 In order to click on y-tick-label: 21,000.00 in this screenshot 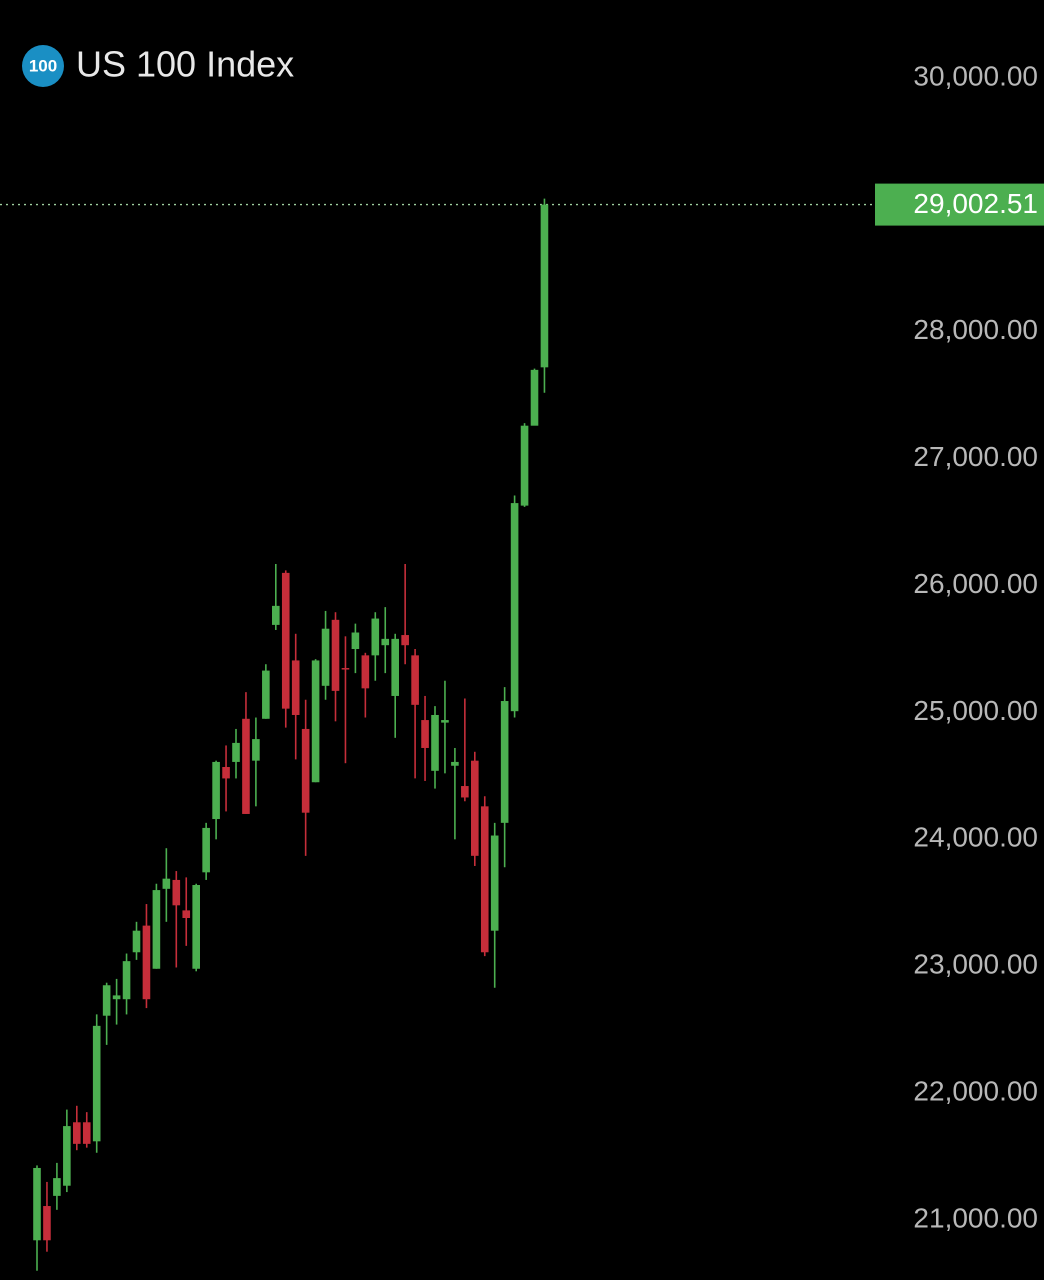, I will do `click(975, 1217)`.